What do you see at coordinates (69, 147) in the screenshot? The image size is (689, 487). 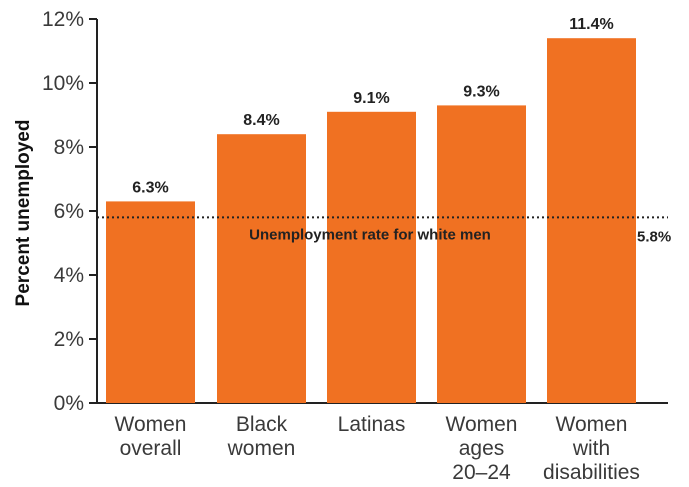 I see `y-tick-label: 8%` at bounding box center [69, 147].